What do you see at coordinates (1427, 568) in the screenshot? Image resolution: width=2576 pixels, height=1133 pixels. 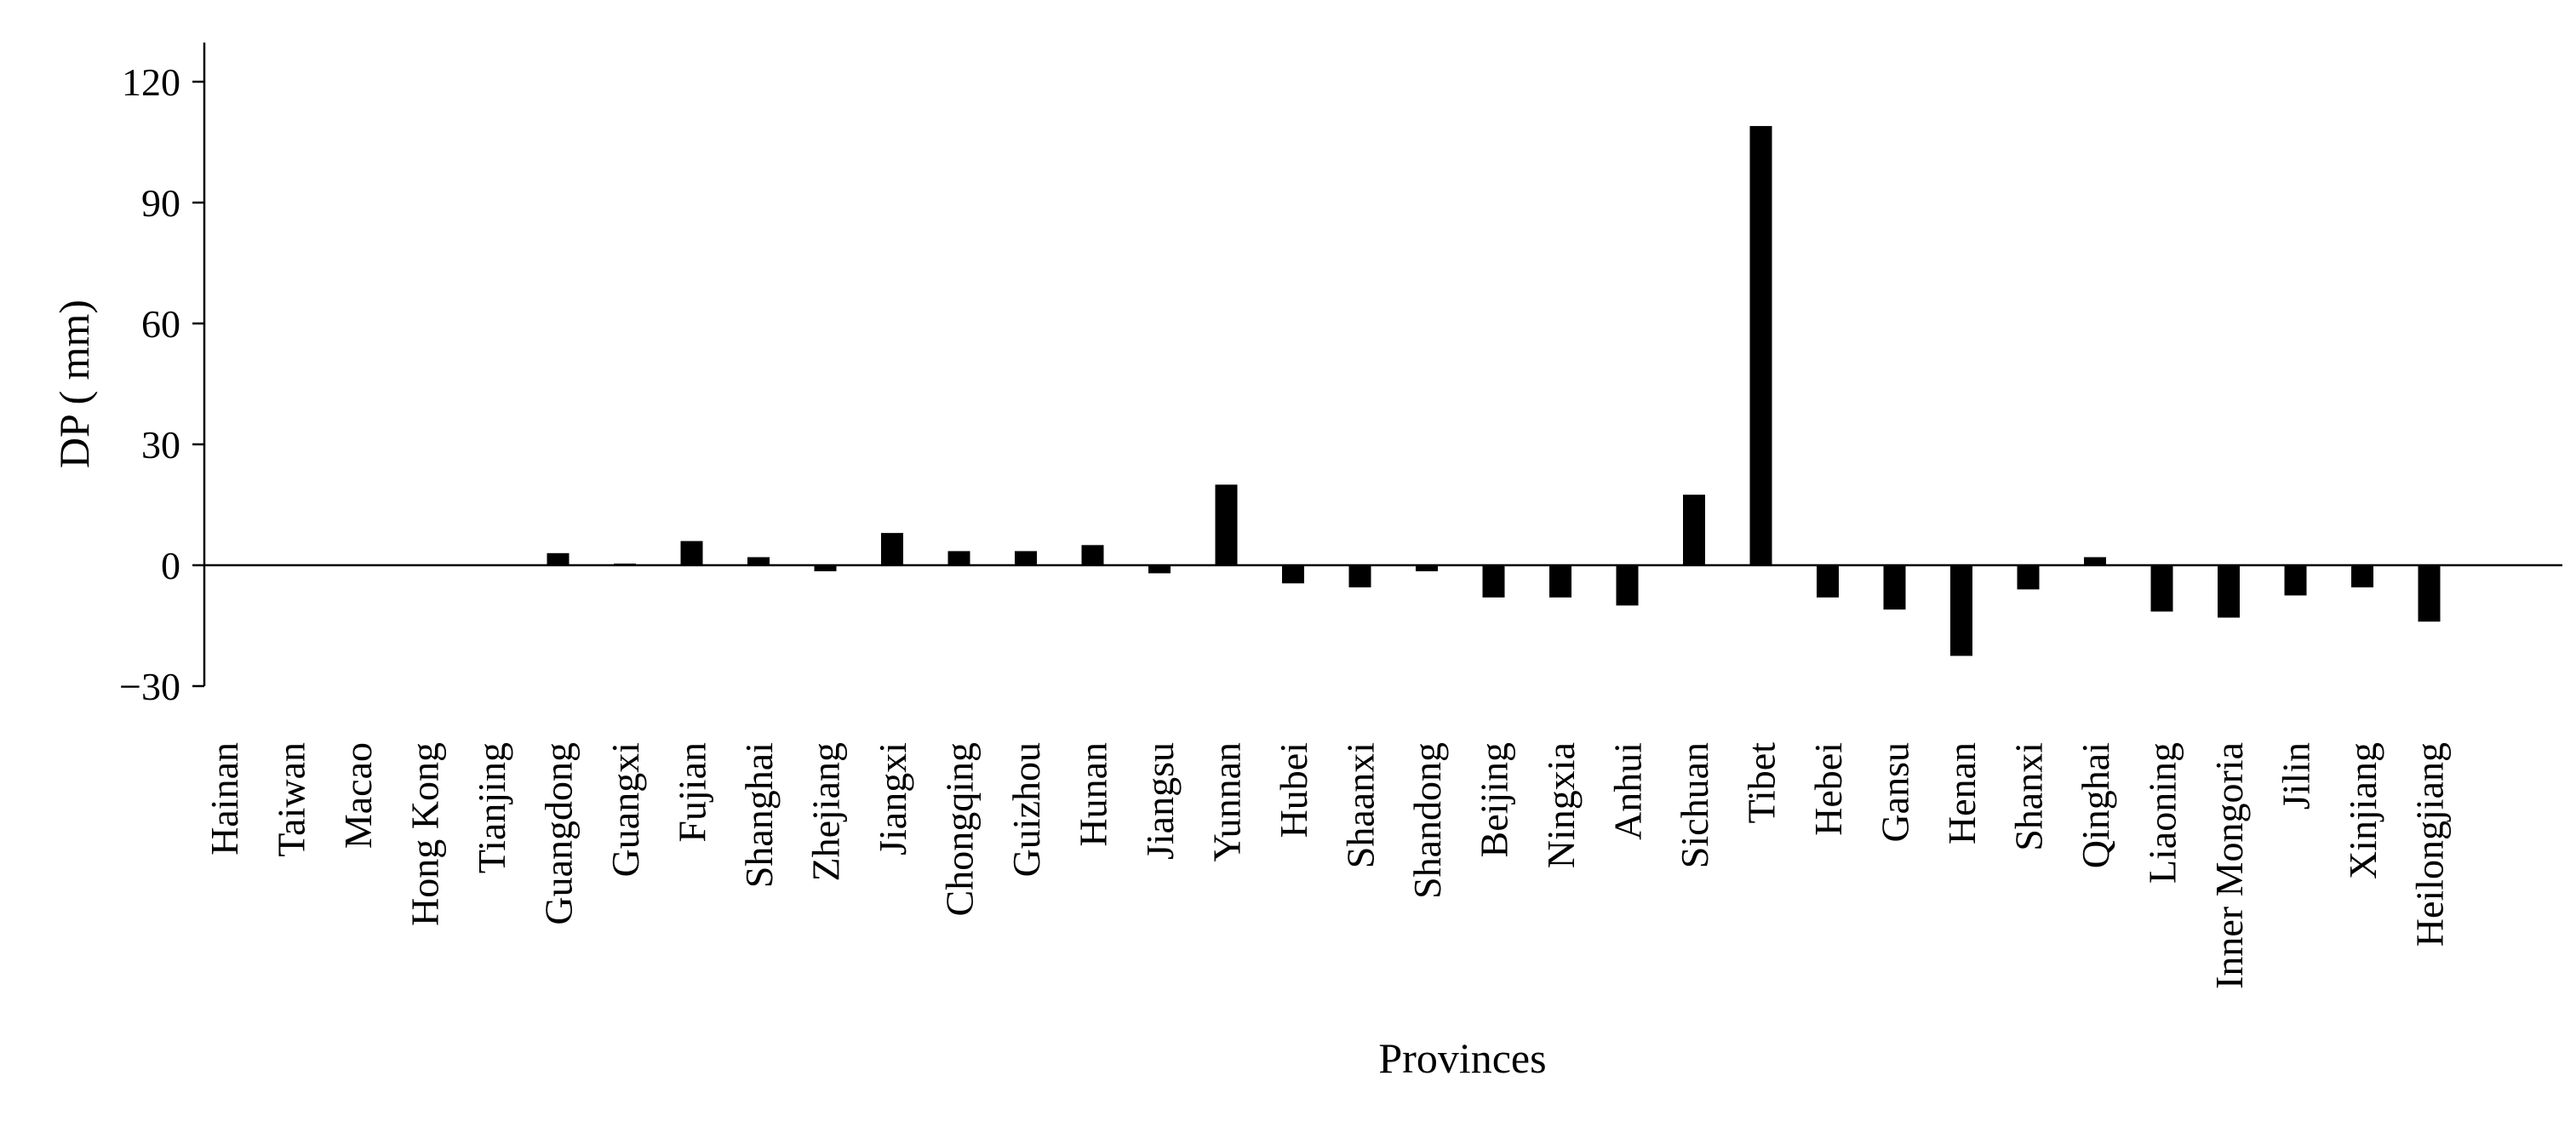 I see `bar-shandong` at bounding box center [1427, 568].